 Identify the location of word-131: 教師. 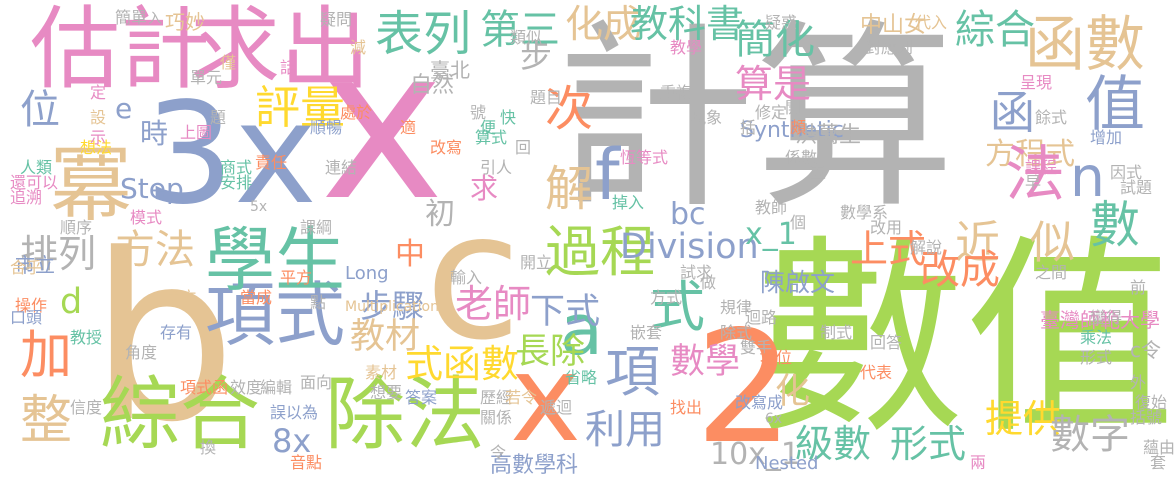
(771, 207).